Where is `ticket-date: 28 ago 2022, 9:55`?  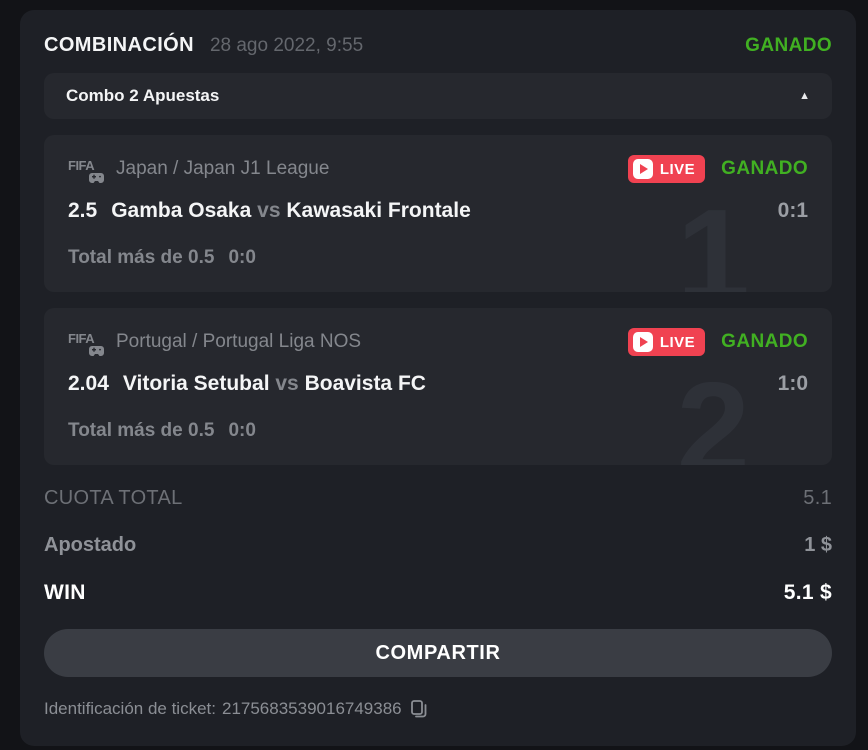
ticket-date: 28 ago 2022, 9:55 is located at coordinates (286, 45).